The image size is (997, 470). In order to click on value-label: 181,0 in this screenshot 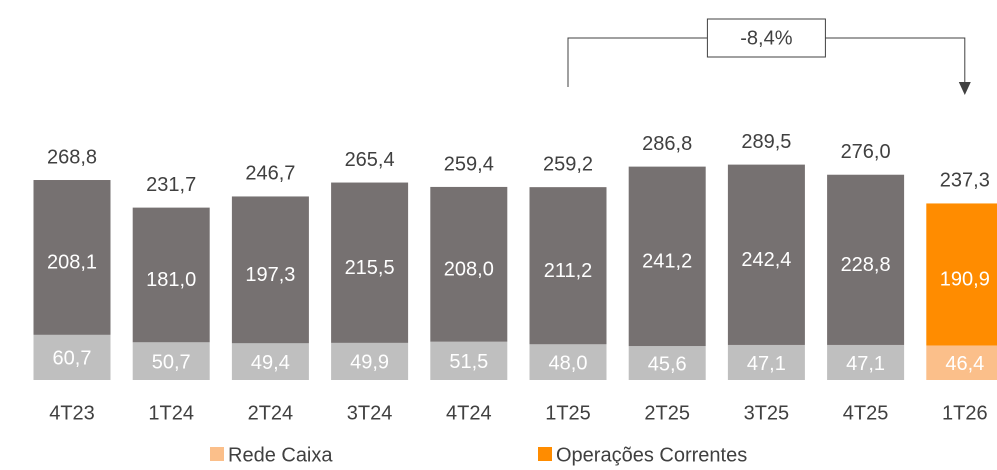, I will do `click(171, 280)`.